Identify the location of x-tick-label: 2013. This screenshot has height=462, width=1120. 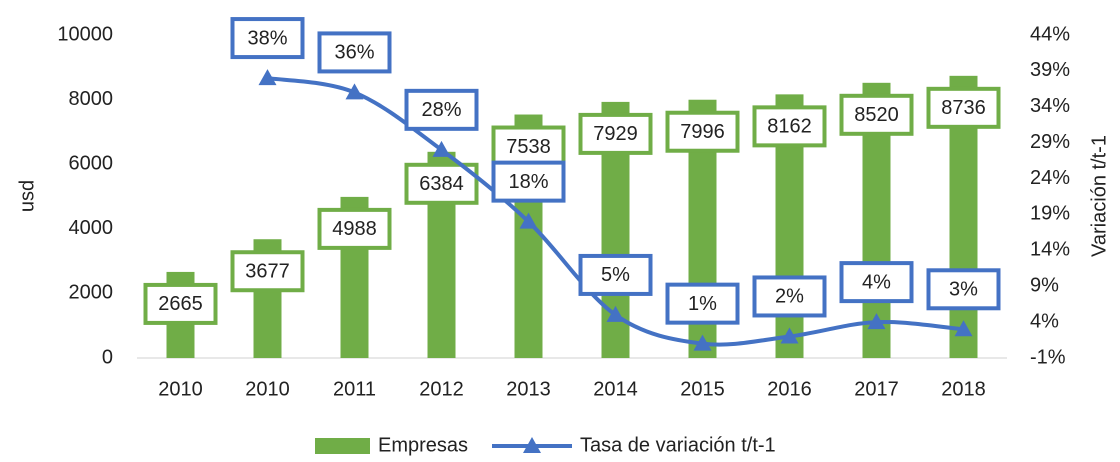
(528, 389).